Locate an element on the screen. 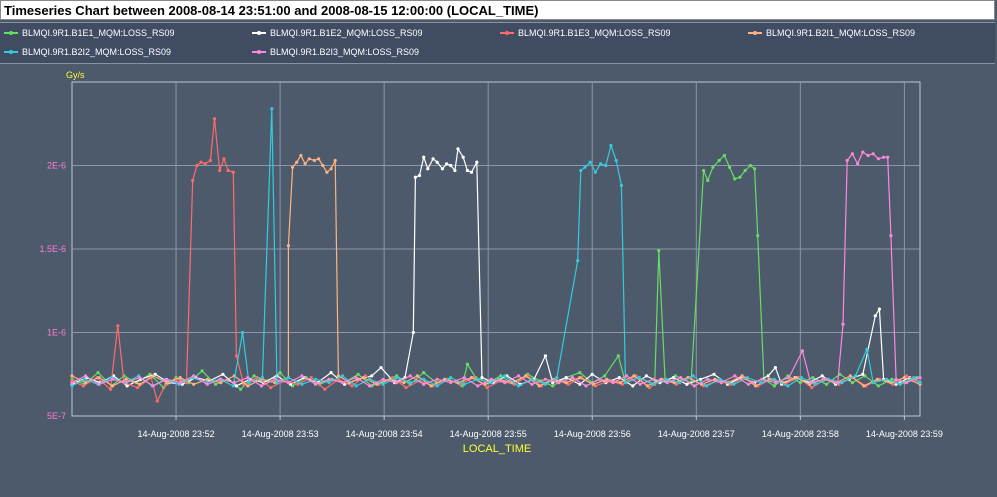 The width and height of the screenshot is (997, 497). legend-label-b2i2: BLMQI.9R1.B2I2_MQM:LOSS_RS09 is located at coordinates (97, 52).